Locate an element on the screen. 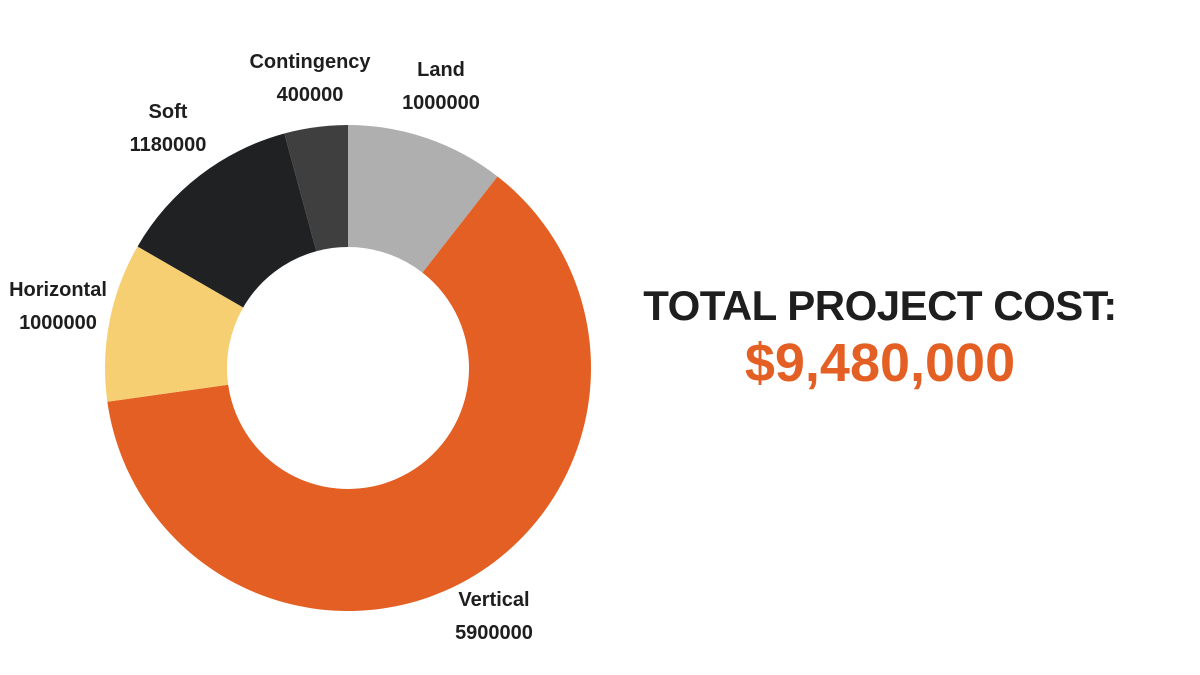 This screenshot has width=1200, height=675. slice-label-land: Land is located at coordinates (441, 70).